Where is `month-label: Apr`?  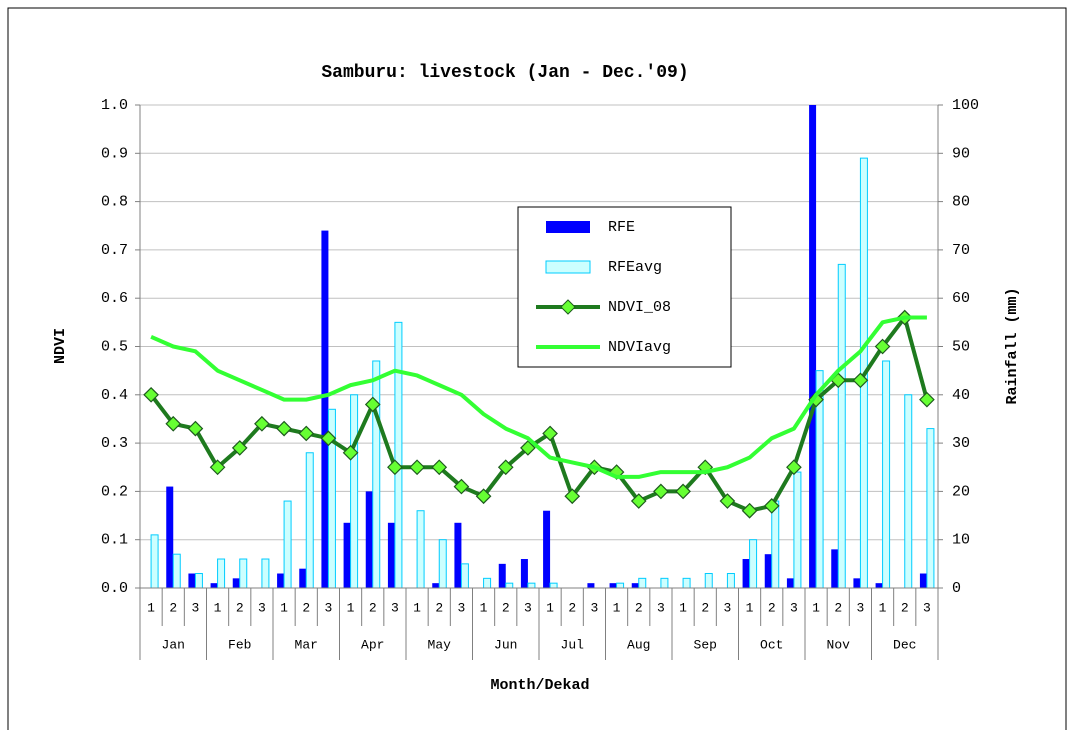
month-label: Apr is located at coordinates (372, 644).